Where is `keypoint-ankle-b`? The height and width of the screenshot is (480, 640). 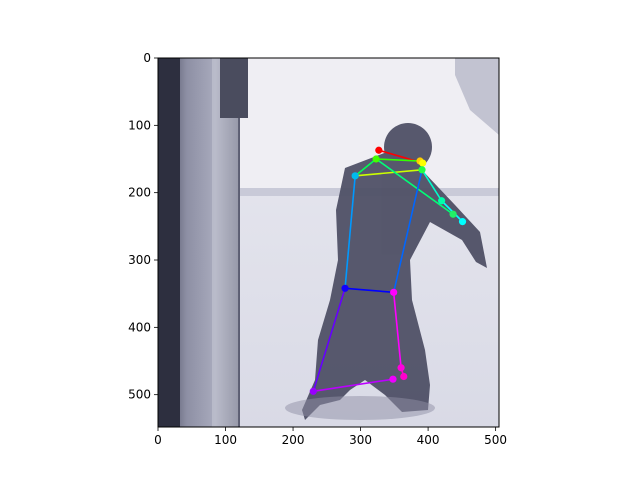
keypoint-ankle-b is located at coordinates (393, 379).